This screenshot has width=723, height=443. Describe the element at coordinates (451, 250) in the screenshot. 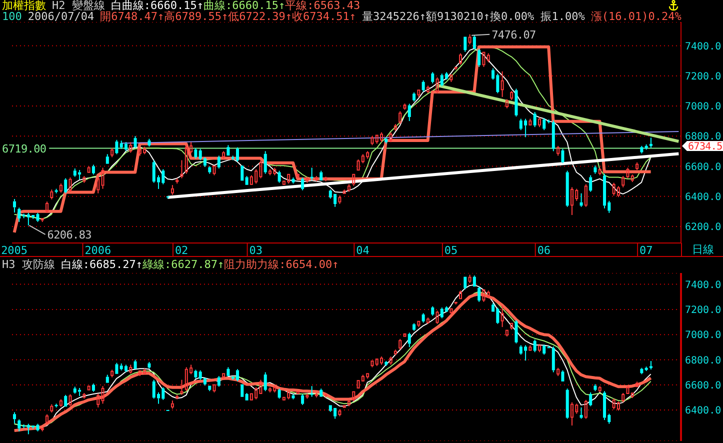

I see `x-tick-label: 05` at that location.